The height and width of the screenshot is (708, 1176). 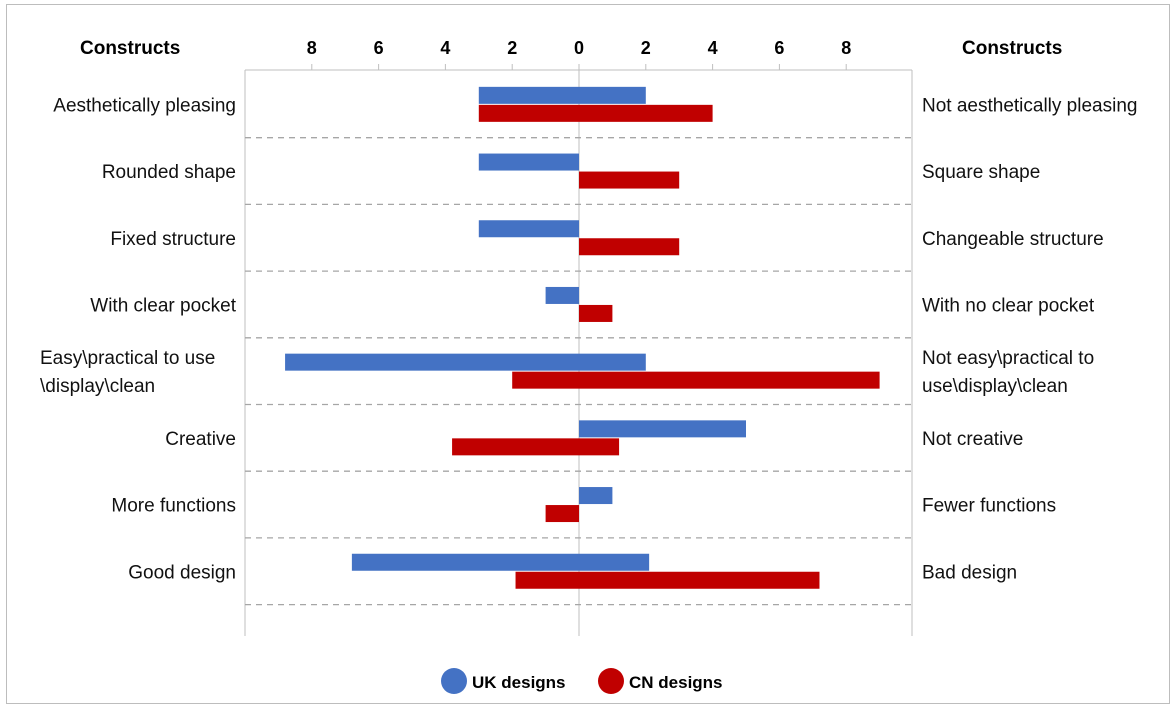 What do you see at coordinates (995, 386) in the screenshot?
I see `right-construct-label: use\display\clean` at bounding box center [995, 386].